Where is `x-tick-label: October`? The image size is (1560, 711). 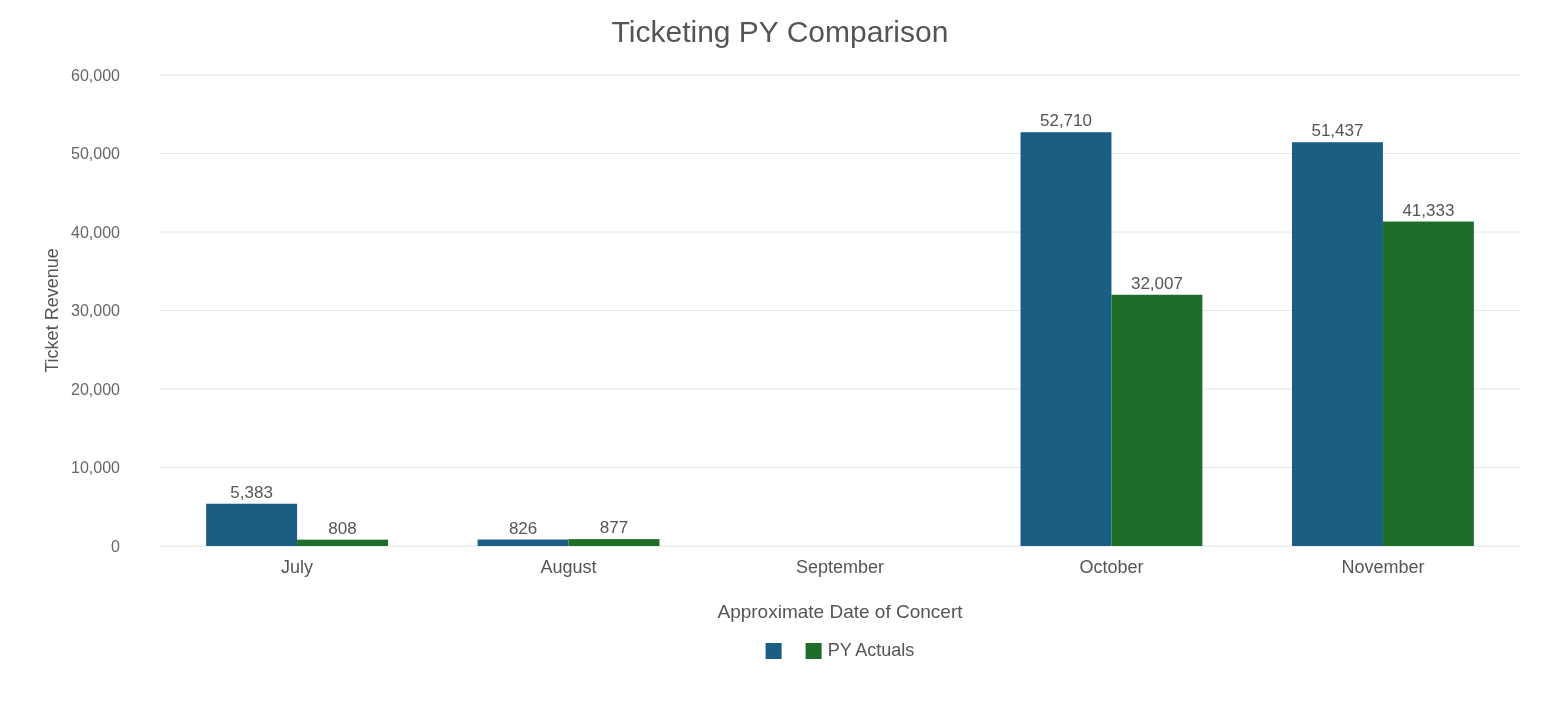
x-tick-label: October is located at coordinates (1111, 566).